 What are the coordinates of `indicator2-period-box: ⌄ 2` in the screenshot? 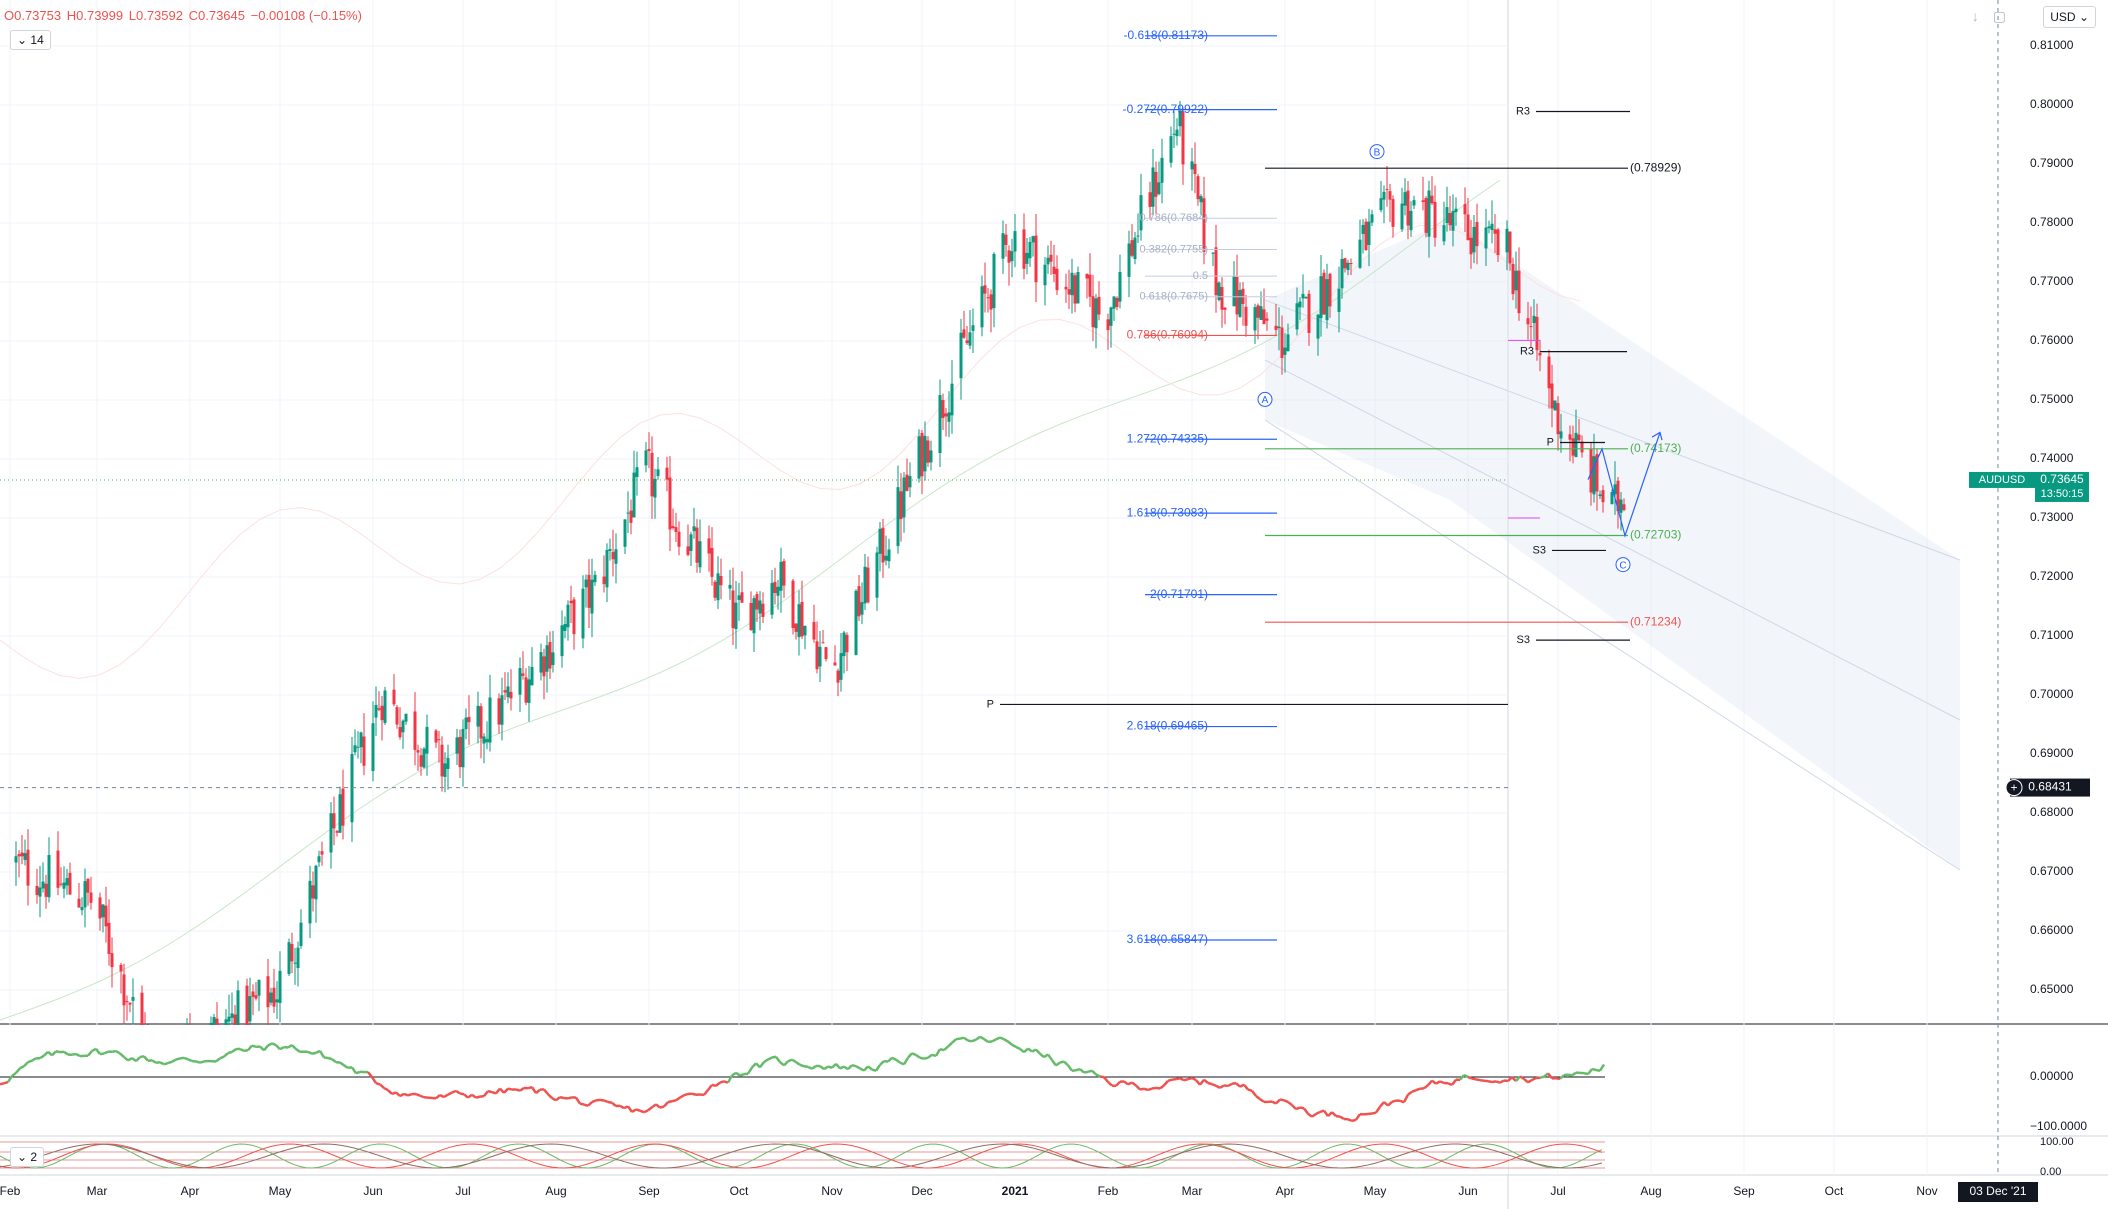 It's located at (27, 1157).